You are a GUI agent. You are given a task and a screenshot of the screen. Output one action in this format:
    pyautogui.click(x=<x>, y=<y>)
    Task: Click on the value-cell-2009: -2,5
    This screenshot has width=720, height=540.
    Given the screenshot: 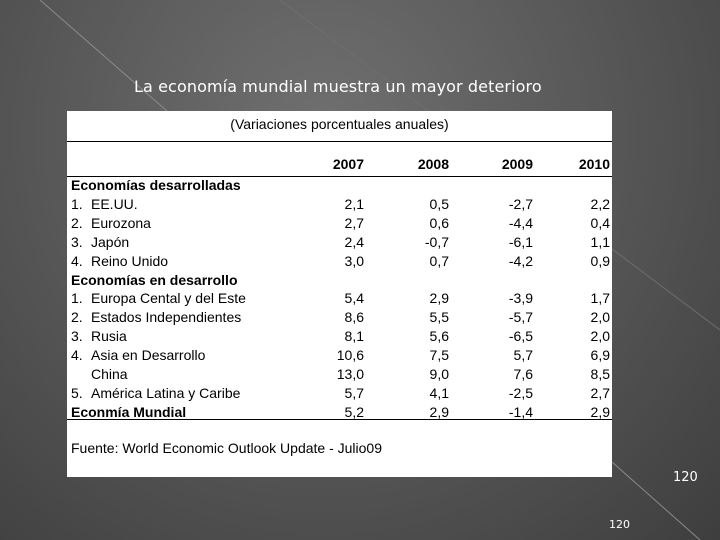 What is the action you would take?
    pyautogui.click(x=520, y=392)
    